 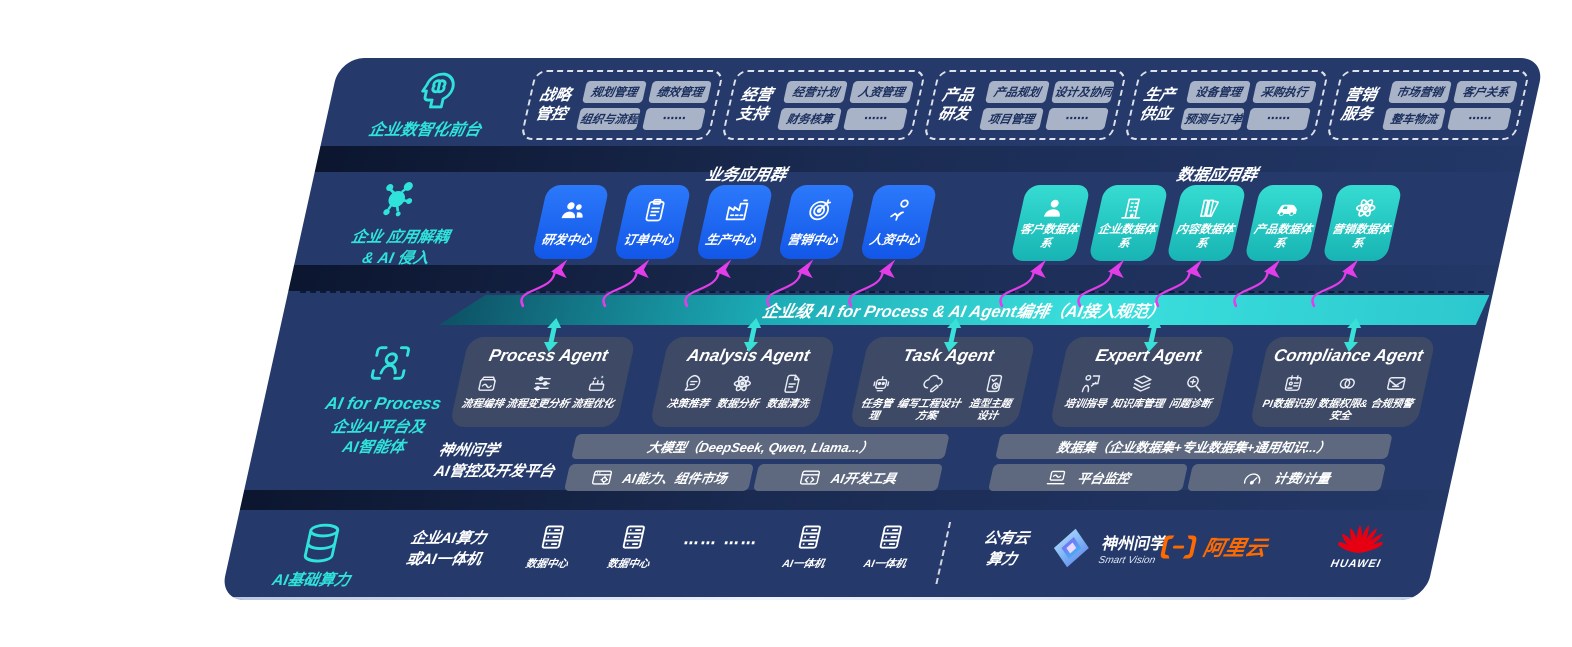 I want to click on box-label: 产品数据体系, so click(x=1283, y=236).